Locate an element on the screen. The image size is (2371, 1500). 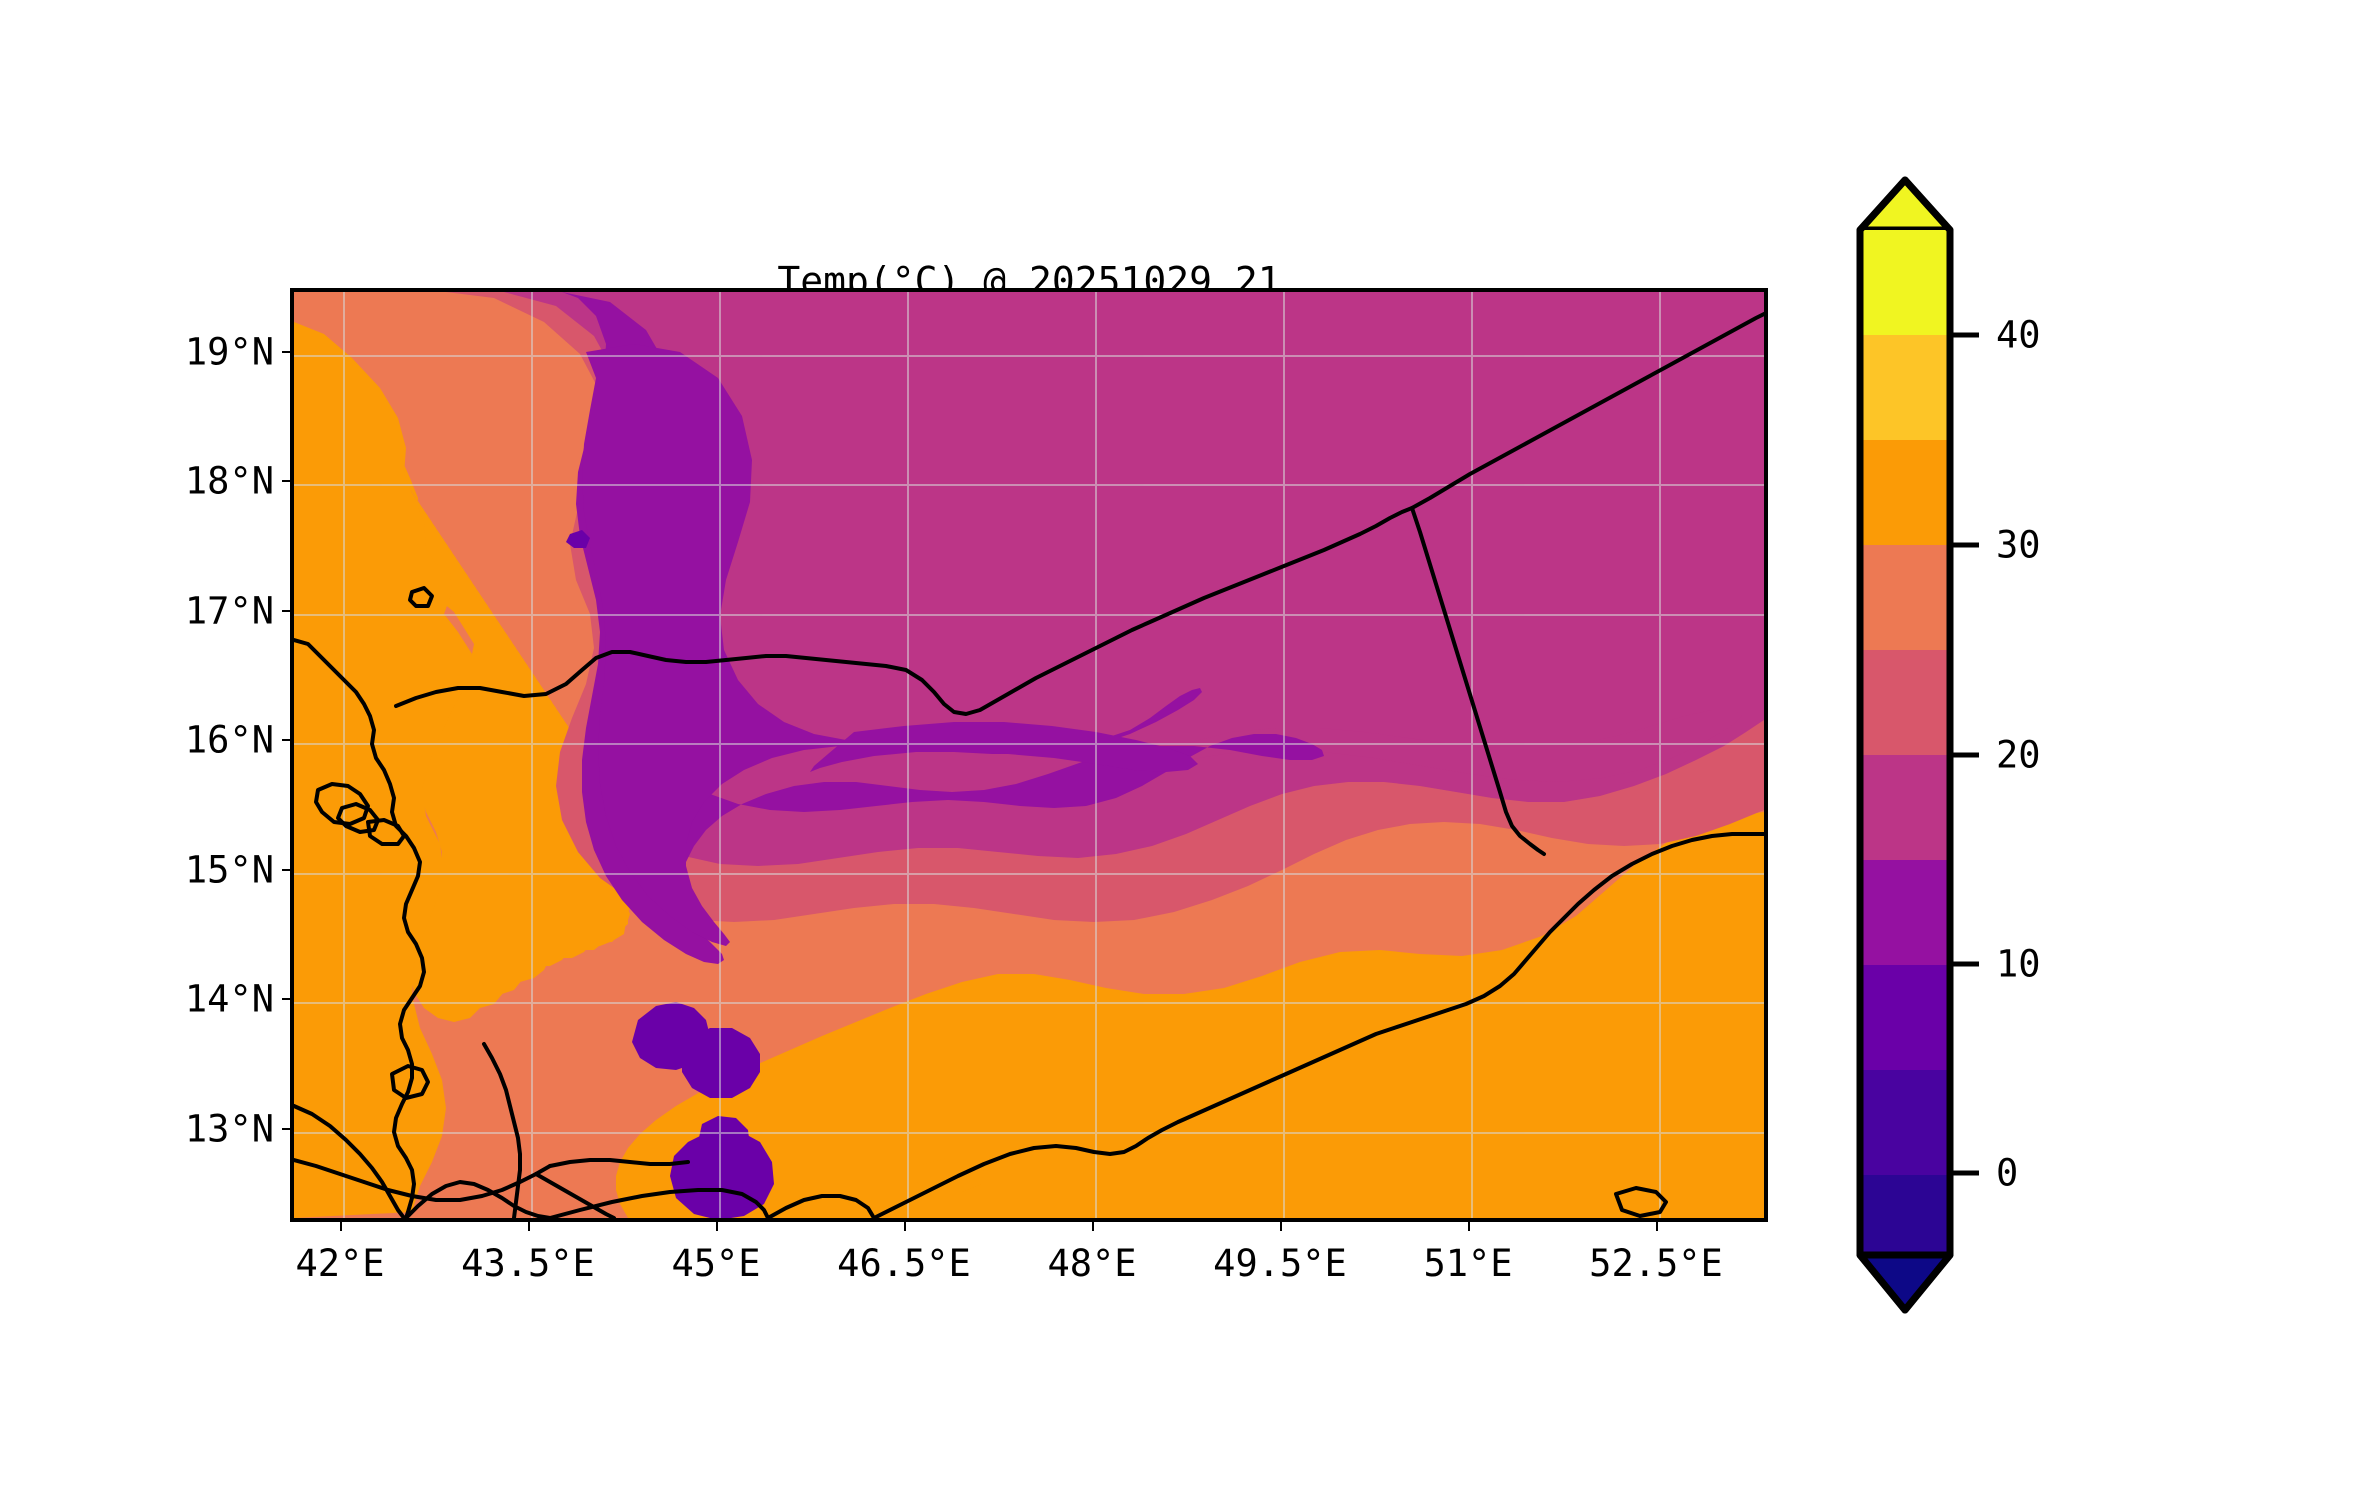
border-yemen-oman is located at coordinates (1587, 411).